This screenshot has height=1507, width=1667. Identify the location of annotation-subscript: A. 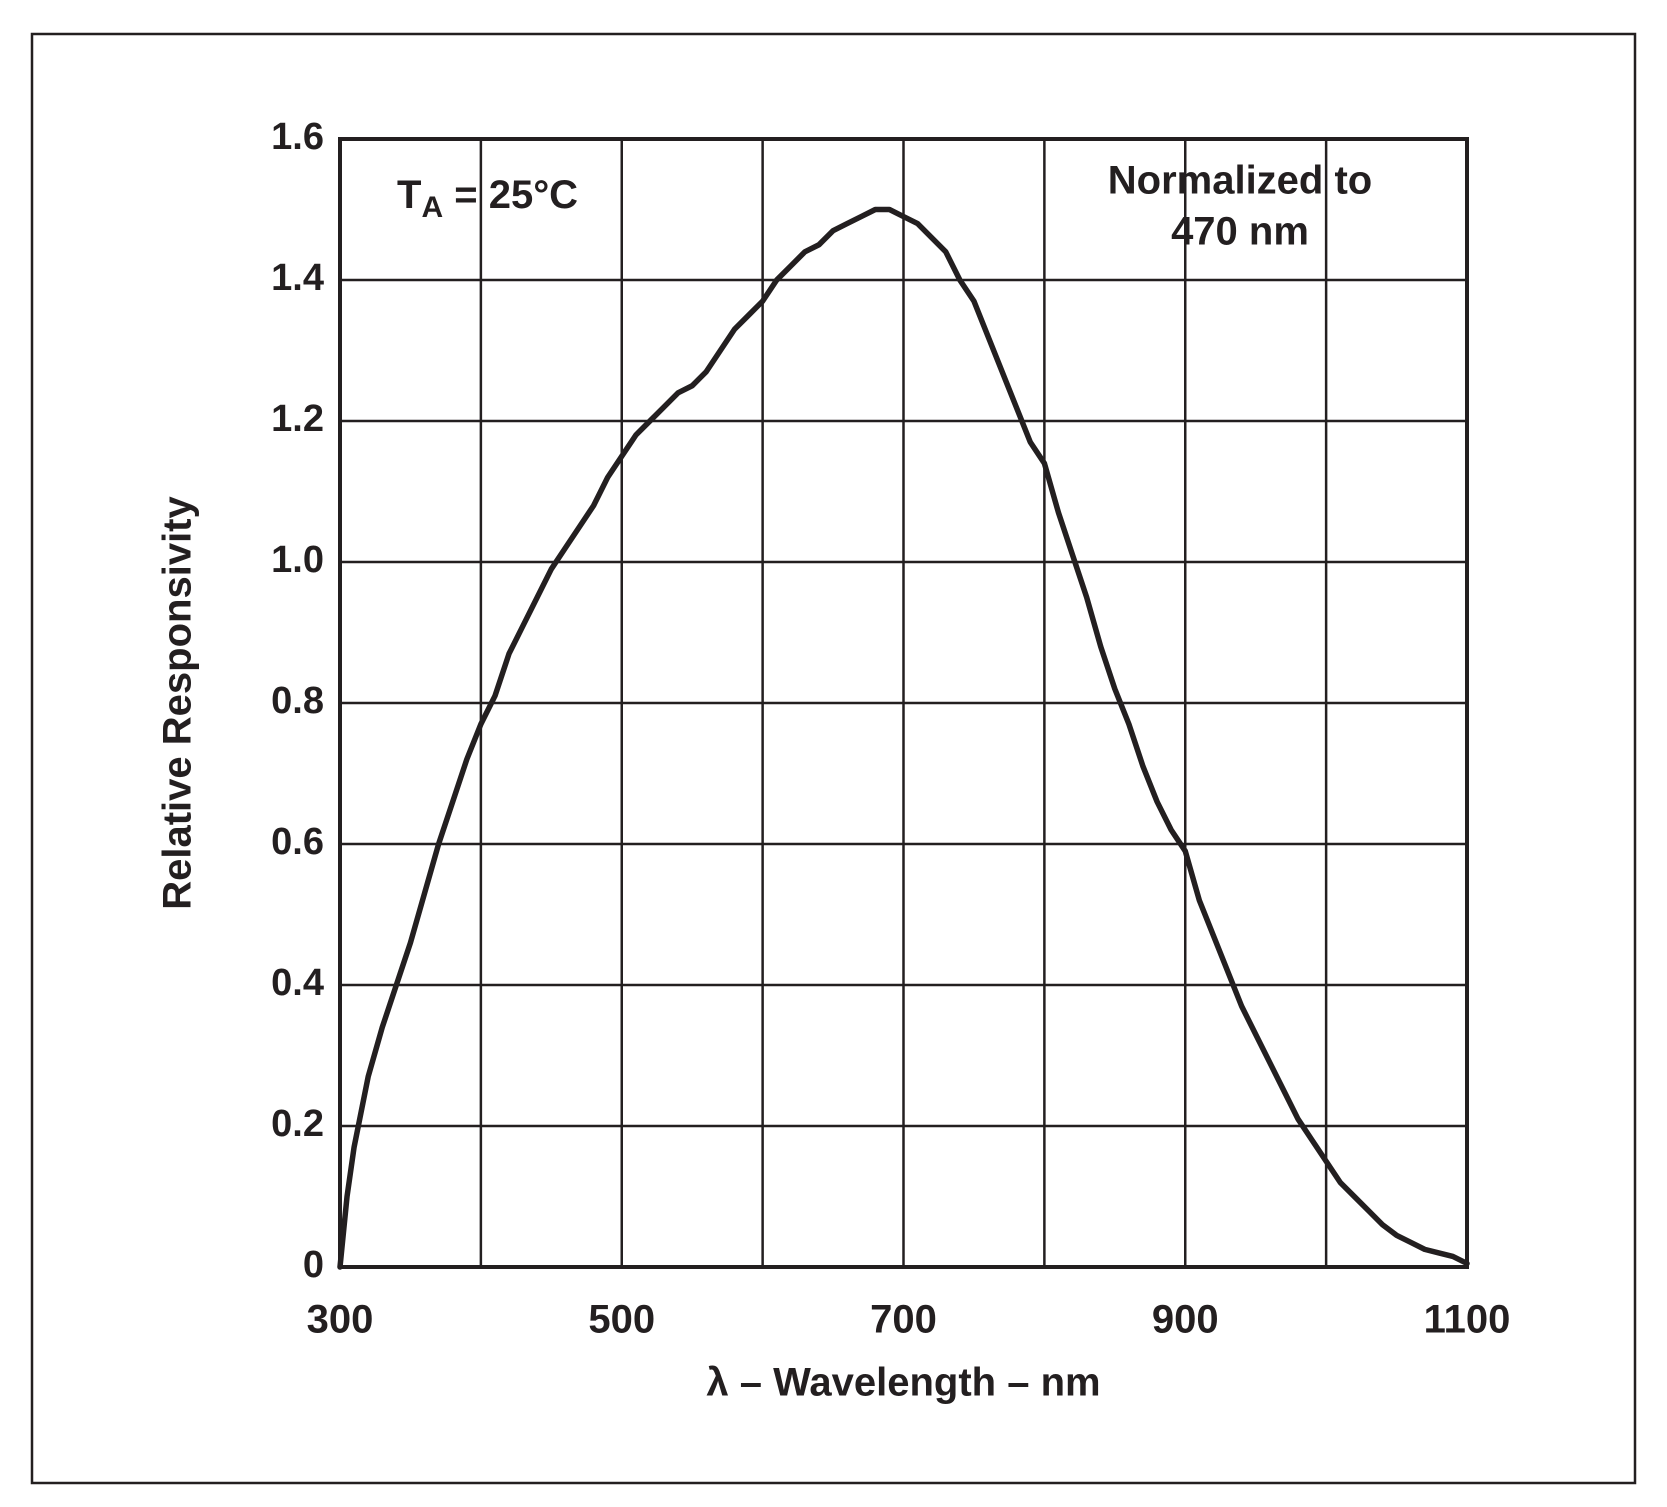
(432, 207).